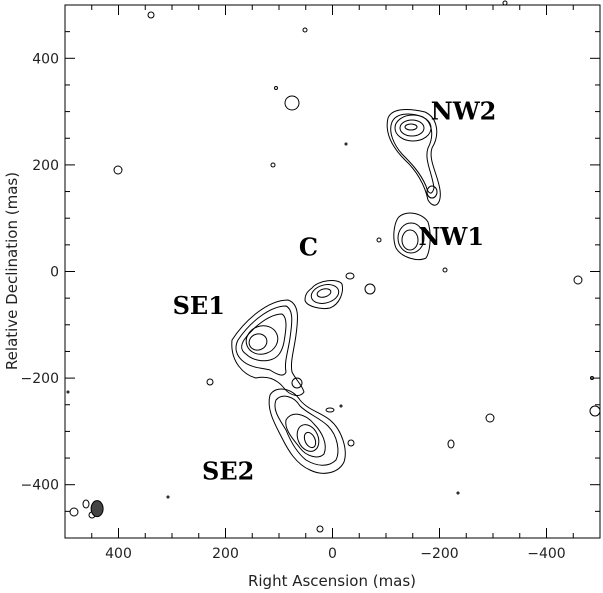 This screenshot has width=603, height=593. I want to click on component-label-se1: SE1, so click(199, 305).